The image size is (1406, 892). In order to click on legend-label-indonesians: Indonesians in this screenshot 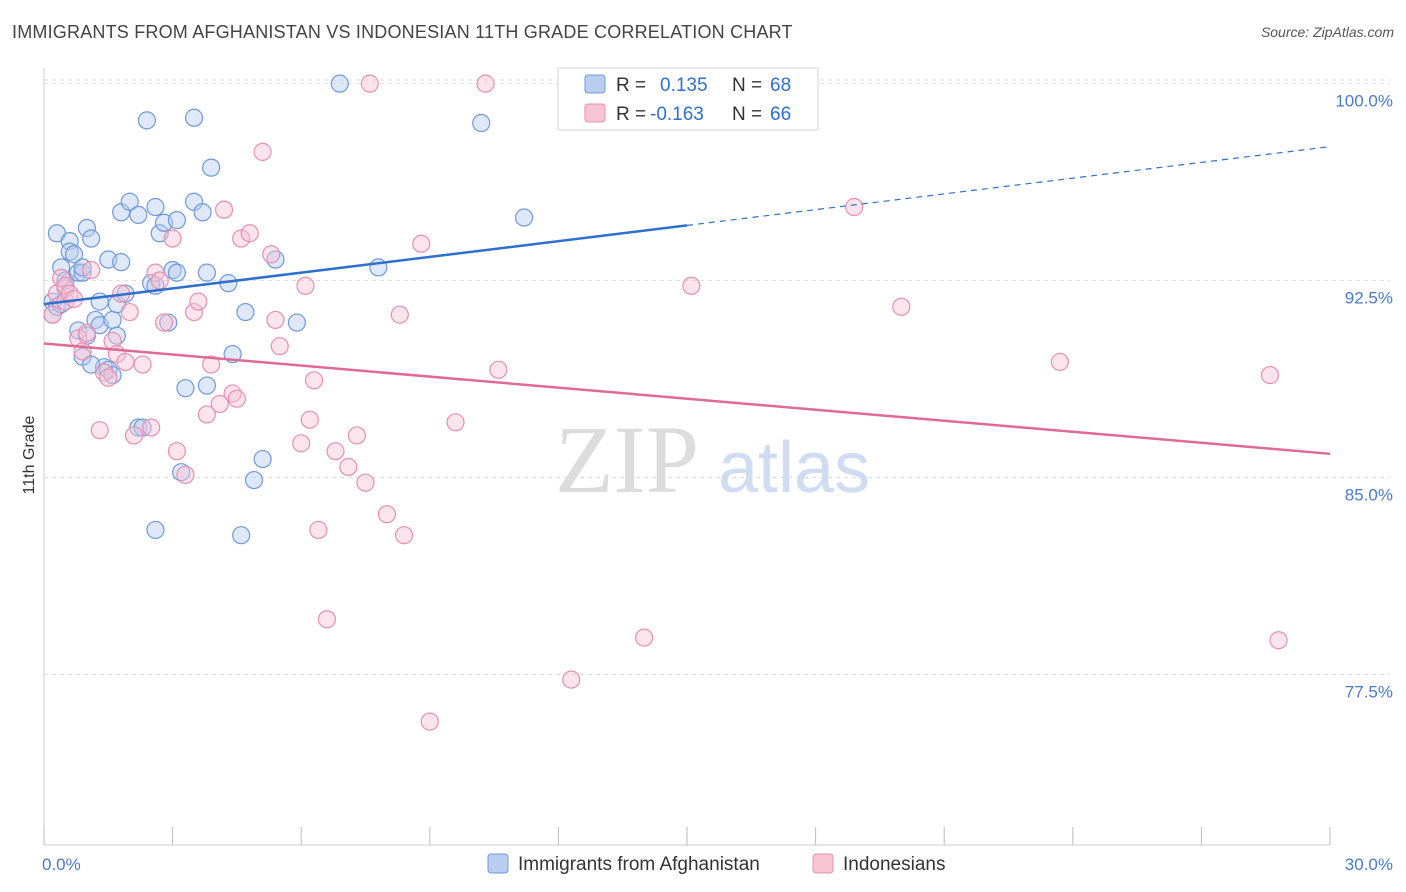, I will do `click(894, 864)`.